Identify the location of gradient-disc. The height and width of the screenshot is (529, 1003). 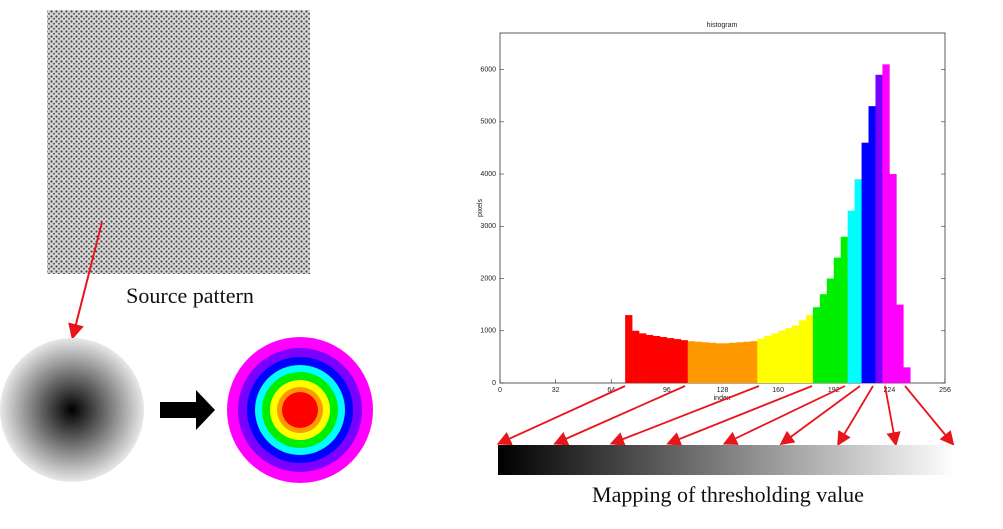
(72, 410).